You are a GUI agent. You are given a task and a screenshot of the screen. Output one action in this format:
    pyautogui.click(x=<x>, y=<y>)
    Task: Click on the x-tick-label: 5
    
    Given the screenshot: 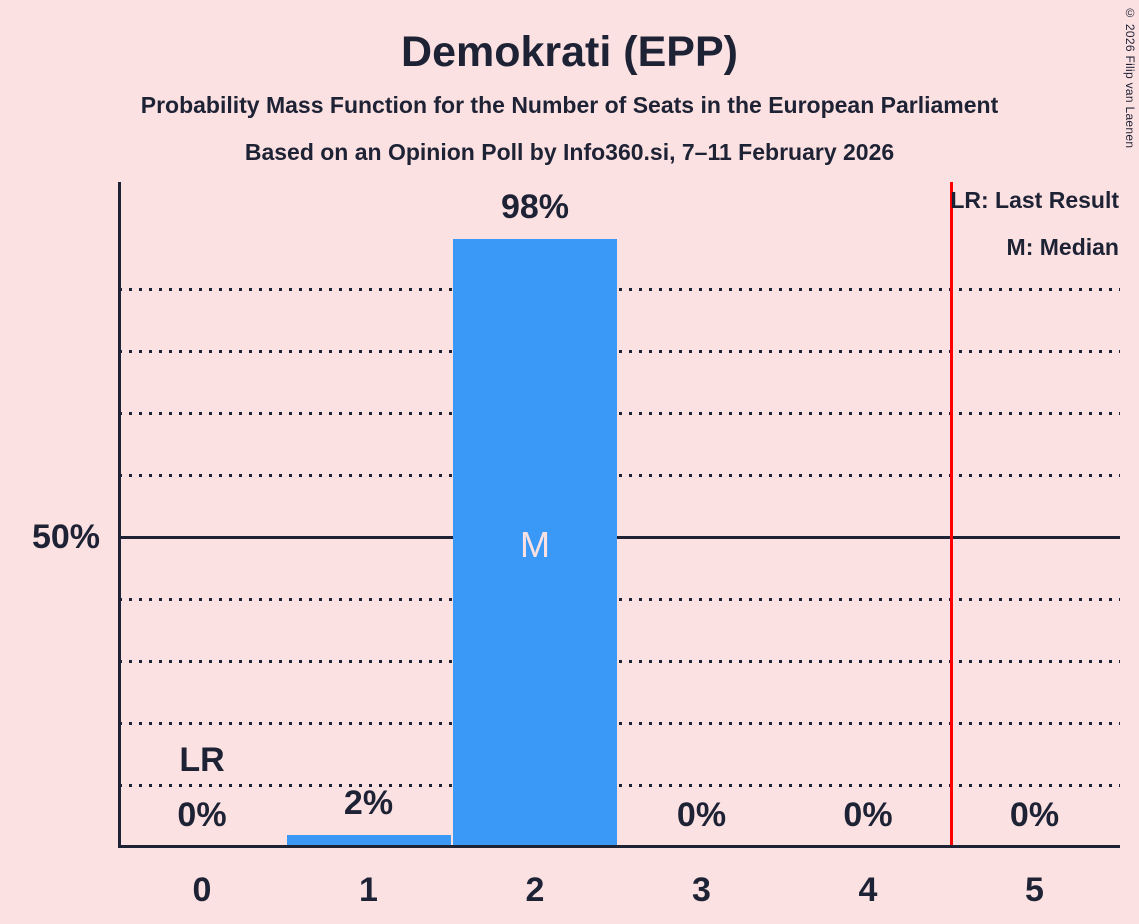 What is the action you would take?
    pyautogui.click(x=1034, y=890)
    